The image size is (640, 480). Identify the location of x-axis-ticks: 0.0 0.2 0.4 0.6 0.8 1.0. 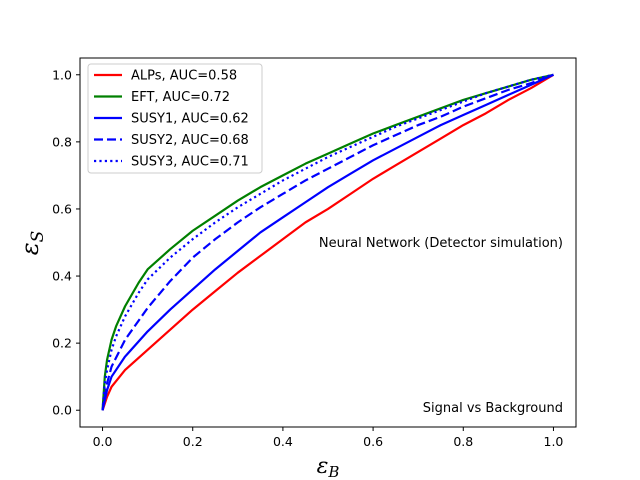
(328, 438).